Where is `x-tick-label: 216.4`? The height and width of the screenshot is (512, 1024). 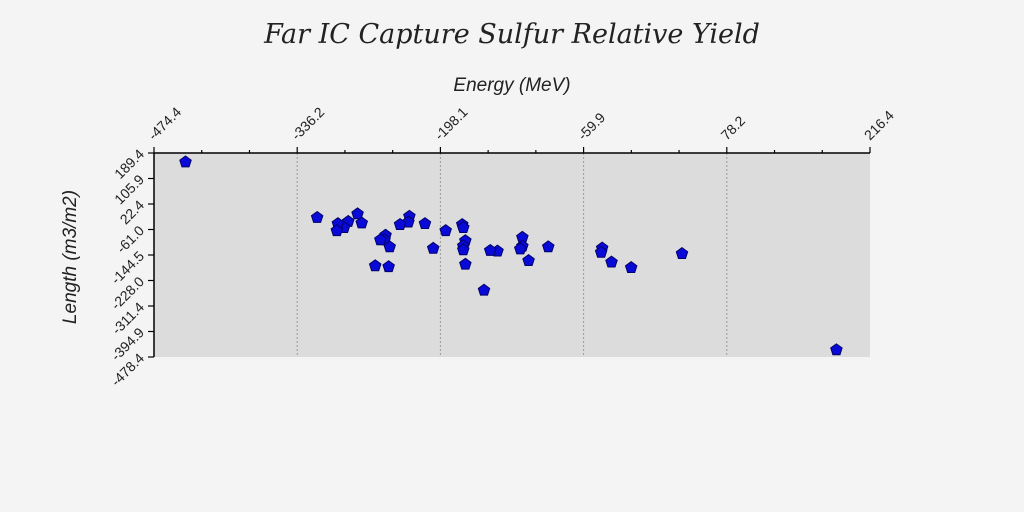 x-tick-label: 216.4 is located at coordinates (879, 125).